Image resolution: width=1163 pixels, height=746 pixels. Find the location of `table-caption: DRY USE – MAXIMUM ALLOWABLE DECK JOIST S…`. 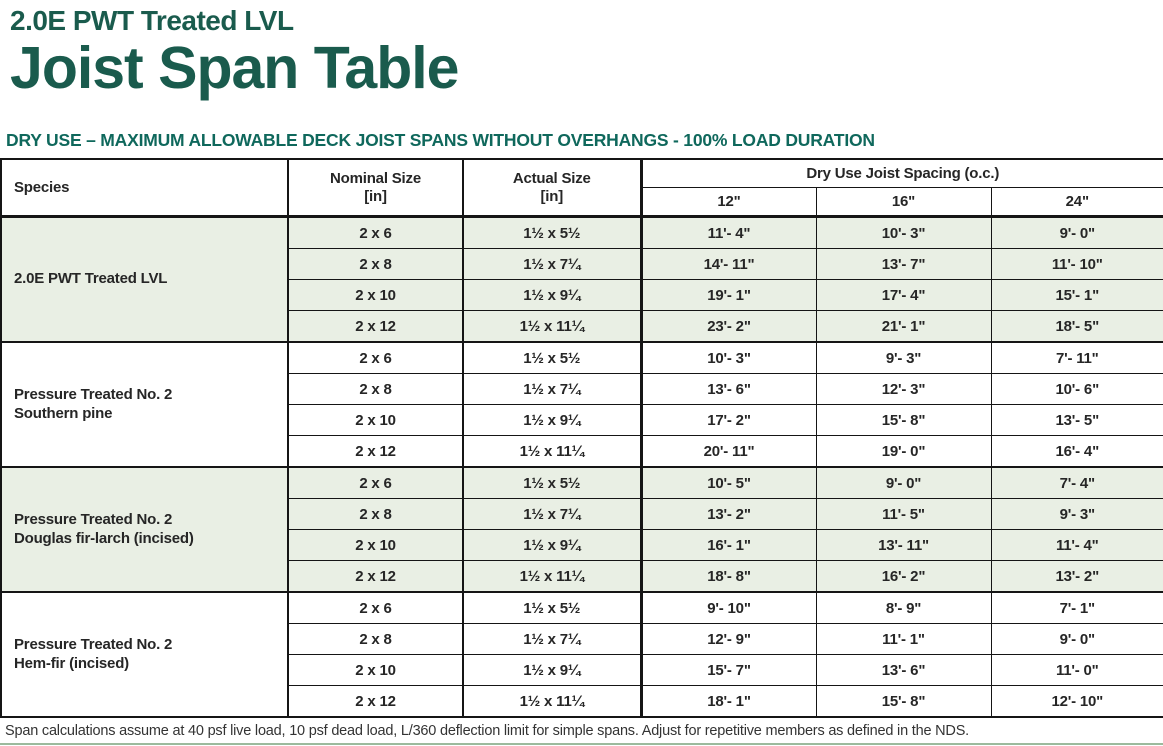

table-caption: DRY USE – MAXIMUM ALLOWABLE DECK JOIST S… is located at coordinates (440, 139).